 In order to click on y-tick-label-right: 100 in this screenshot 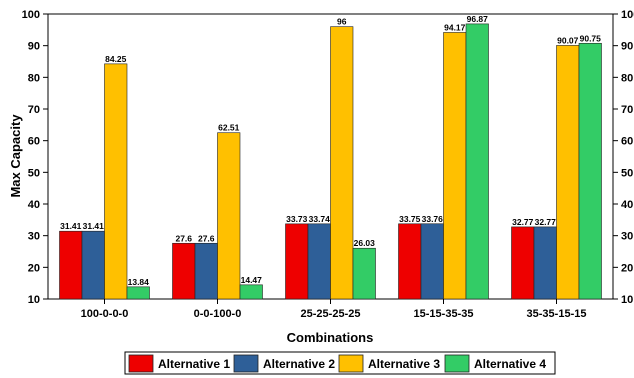, I will do `click(627, 15)`.